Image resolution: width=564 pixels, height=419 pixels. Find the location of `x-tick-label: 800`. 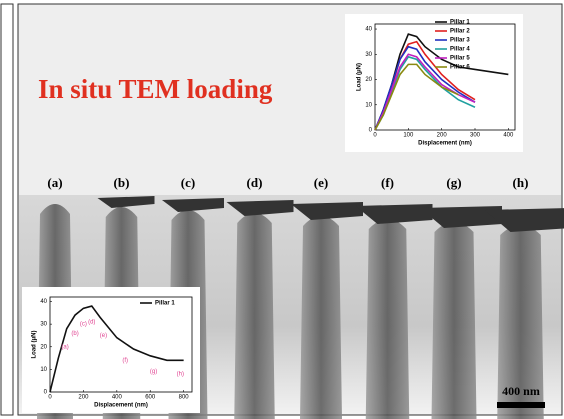

x-tick-label: 800 is located at coordinates (184, 398).